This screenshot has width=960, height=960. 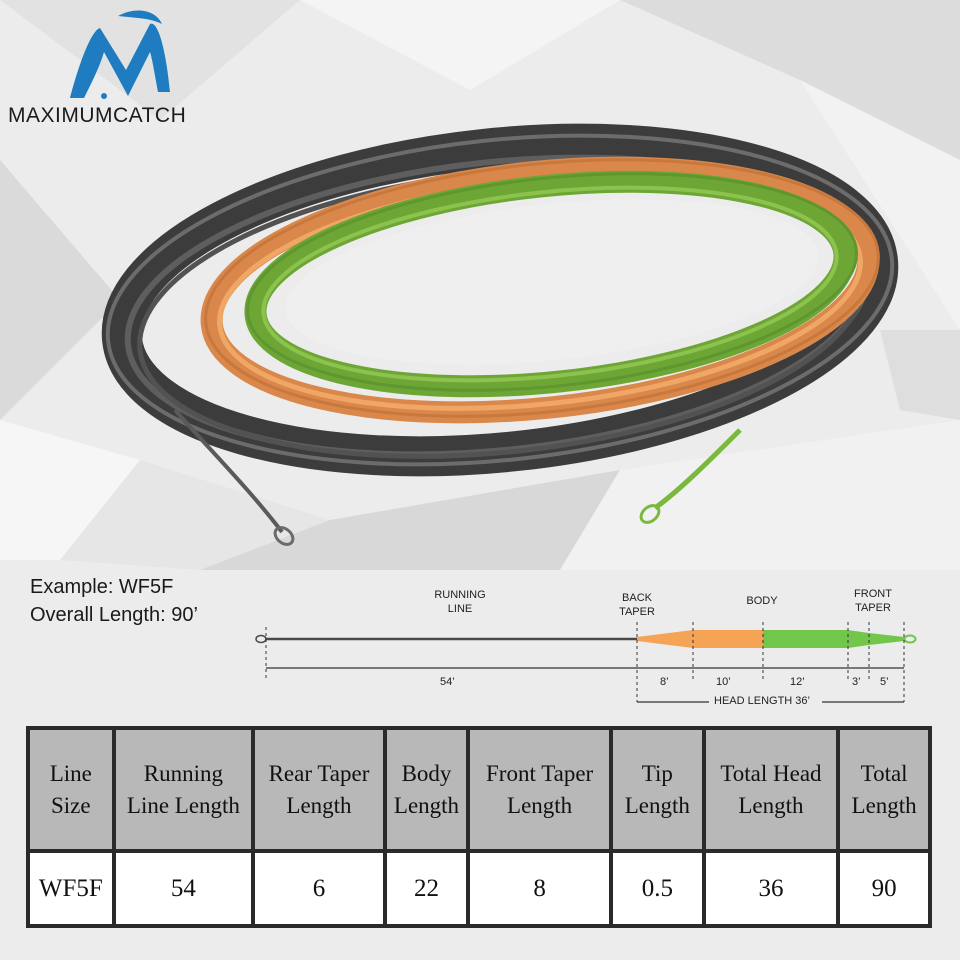 I want to click on header-body-length: Body Length, so click(x=426, y=790).